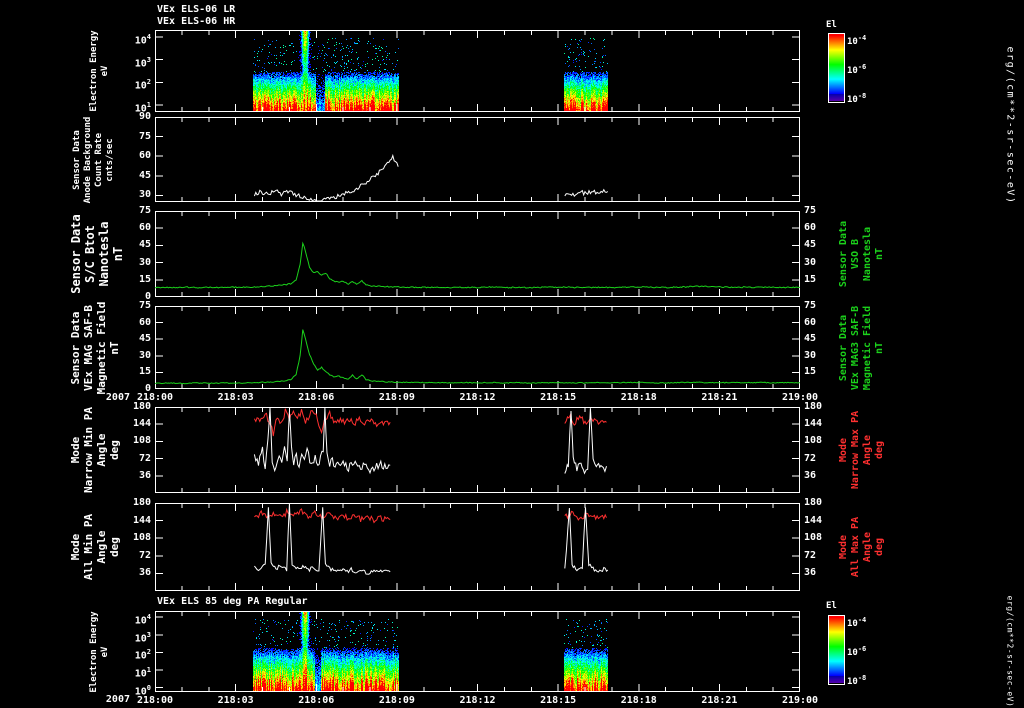  I want to click on y-tick-label: 90, so click(144, 116).